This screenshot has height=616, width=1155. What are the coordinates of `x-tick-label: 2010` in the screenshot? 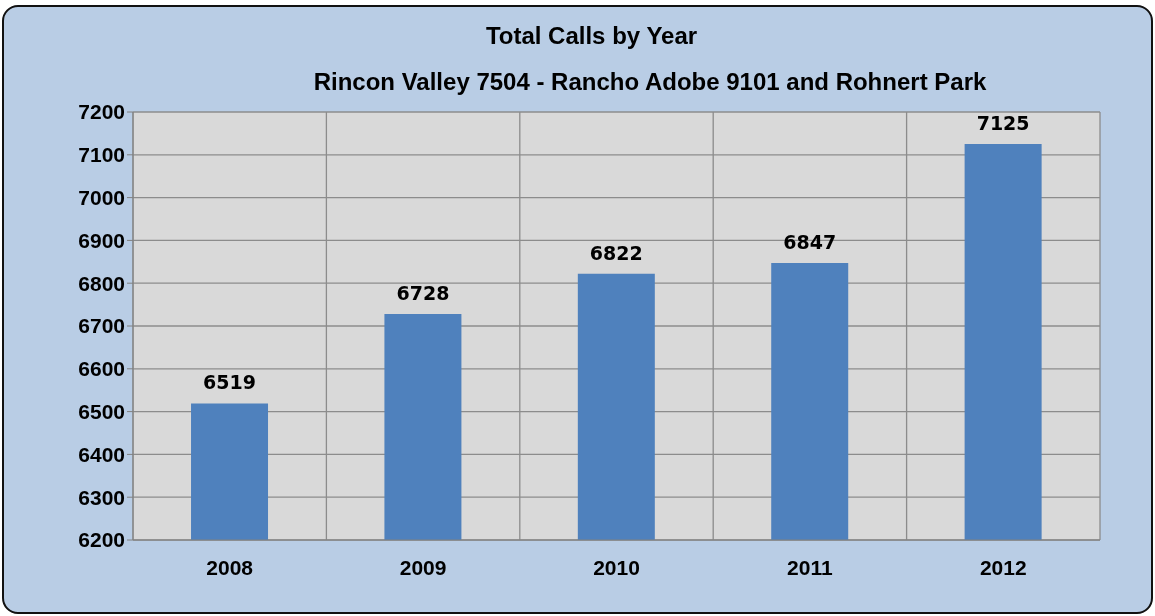 It's located at (616, 567).